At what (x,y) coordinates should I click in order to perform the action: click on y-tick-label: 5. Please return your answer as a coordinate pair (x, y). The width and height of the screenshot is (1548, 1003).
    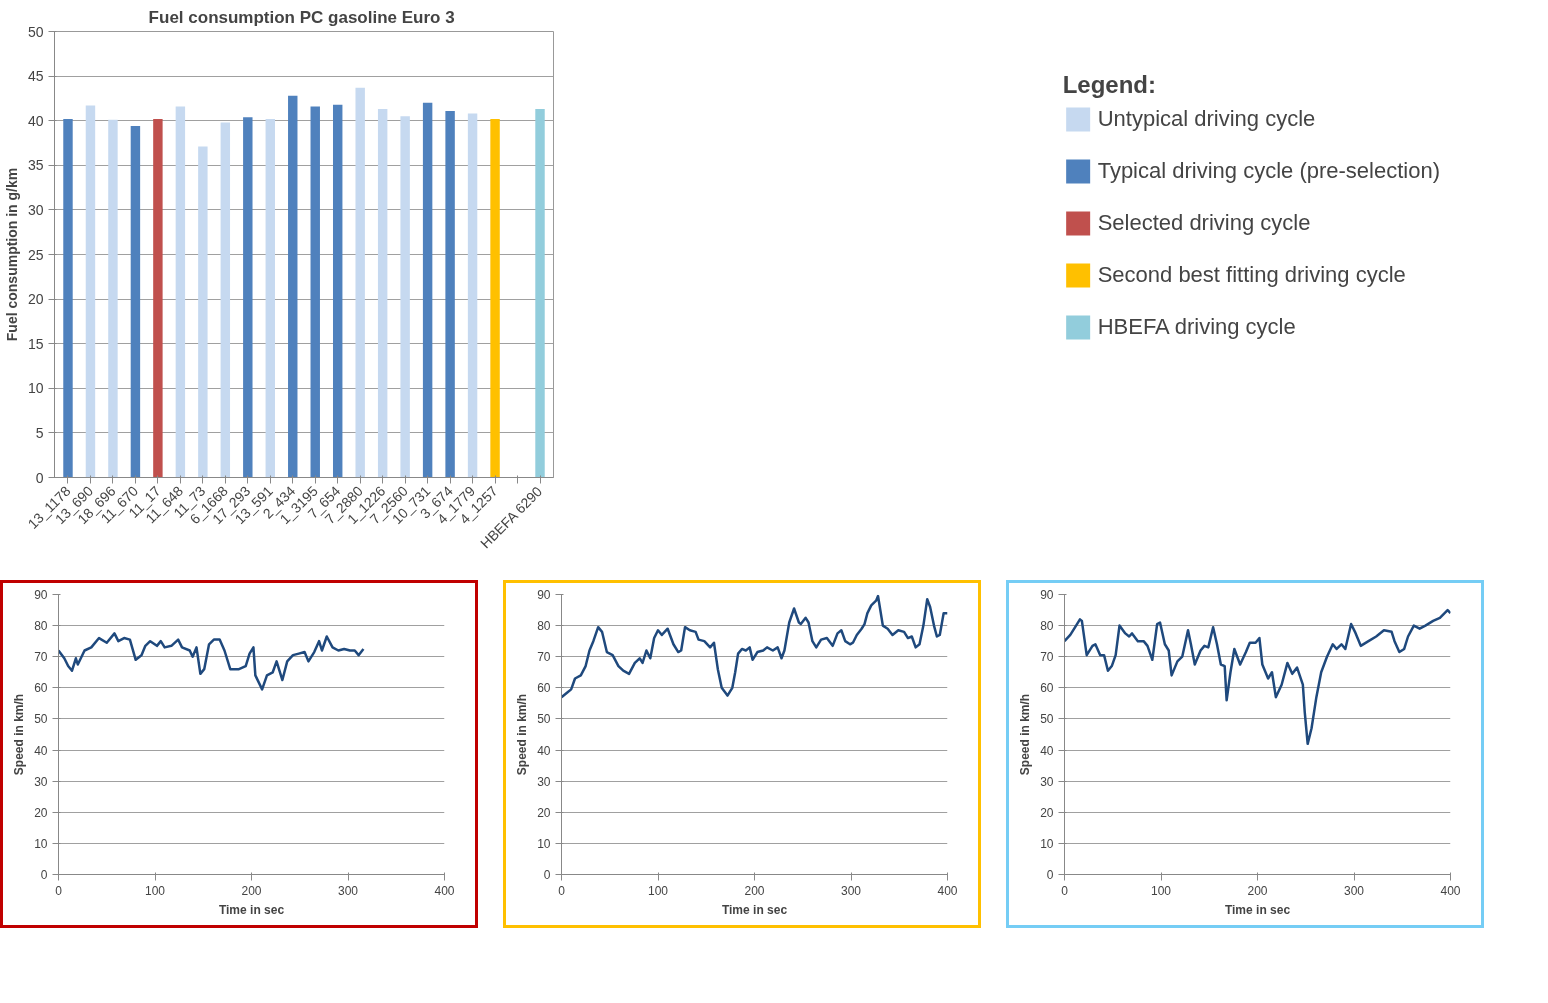
    Looking at the image, I should click on (39, 432).